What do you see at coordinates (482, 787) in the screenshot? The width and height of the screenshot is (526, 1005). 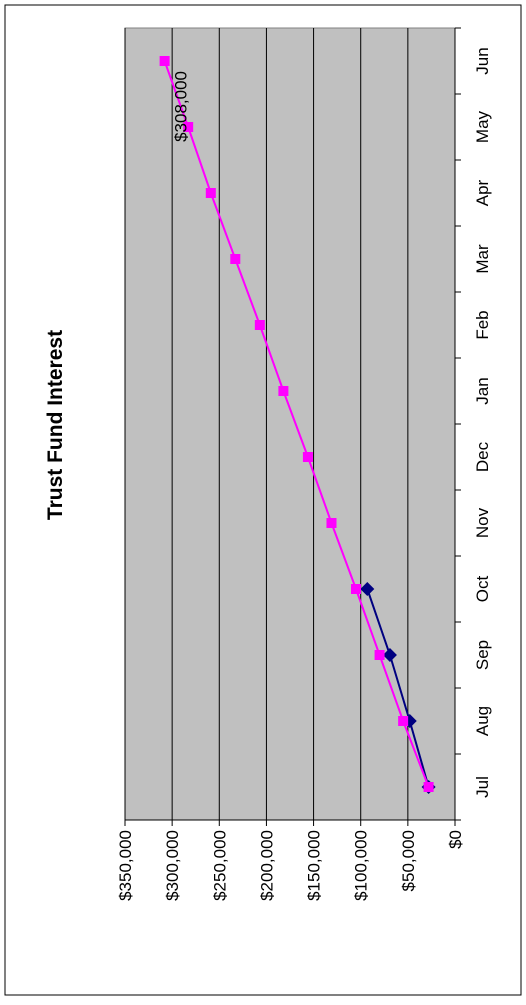 I see `x-tick-label: Jul` at bounding box center [482, 787].